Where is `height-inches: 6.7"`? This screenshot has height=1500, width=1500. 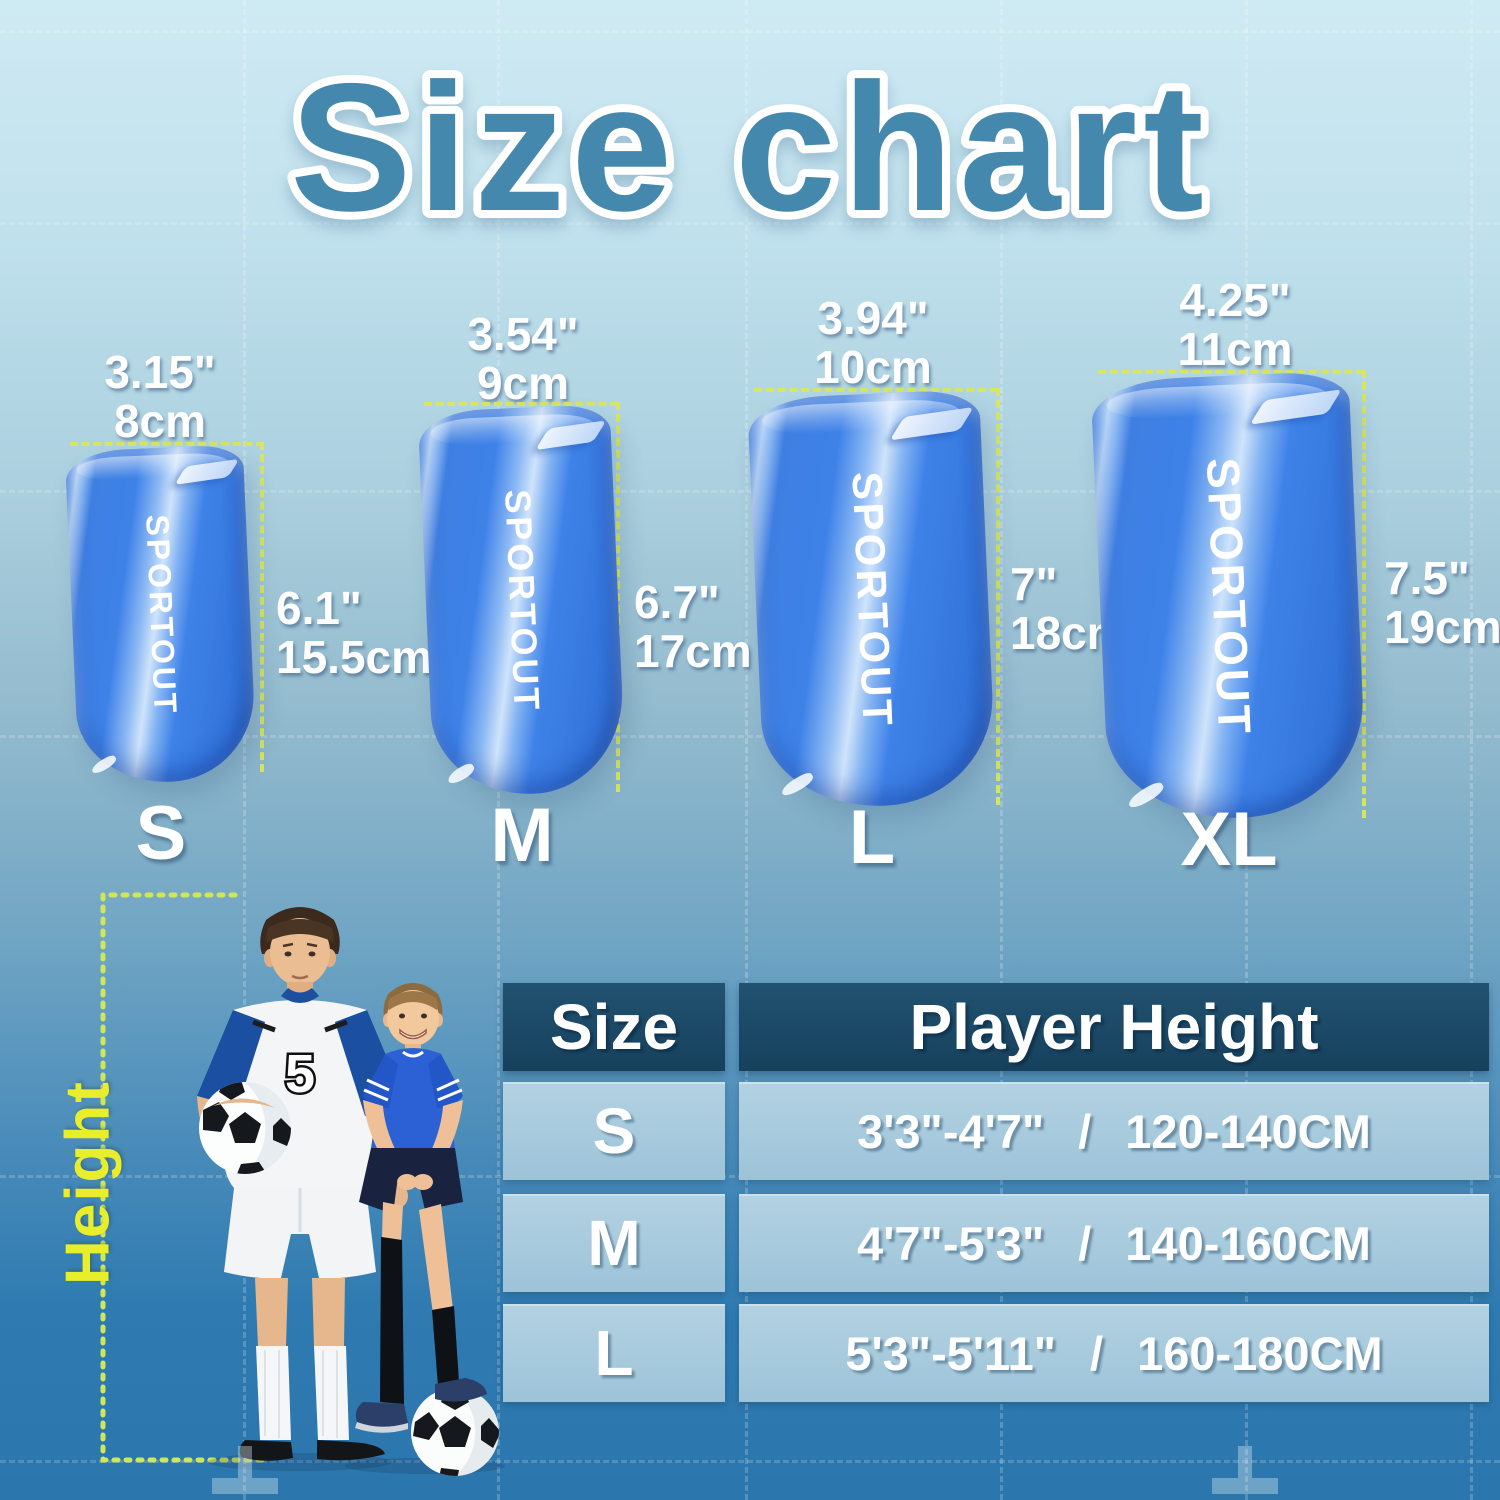
height-inches: 6.7" is located at coordinates (677, 602).